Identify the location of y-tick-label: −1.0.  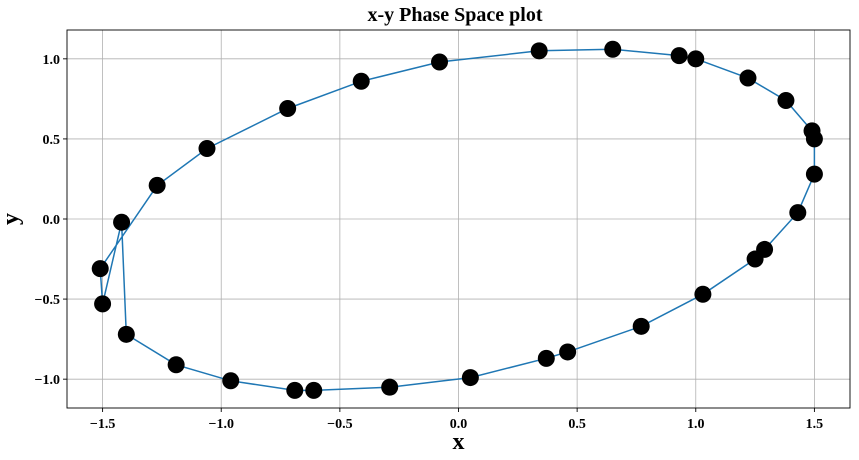
(47, 380).